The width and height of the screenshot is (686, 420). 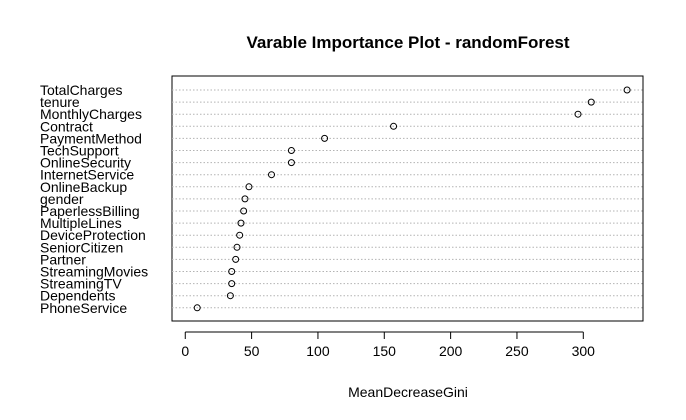 What do you see at coordinates (78, 296) in the screenshot?
I see `variable-label: Dependents` at bounding box center [78, 296].